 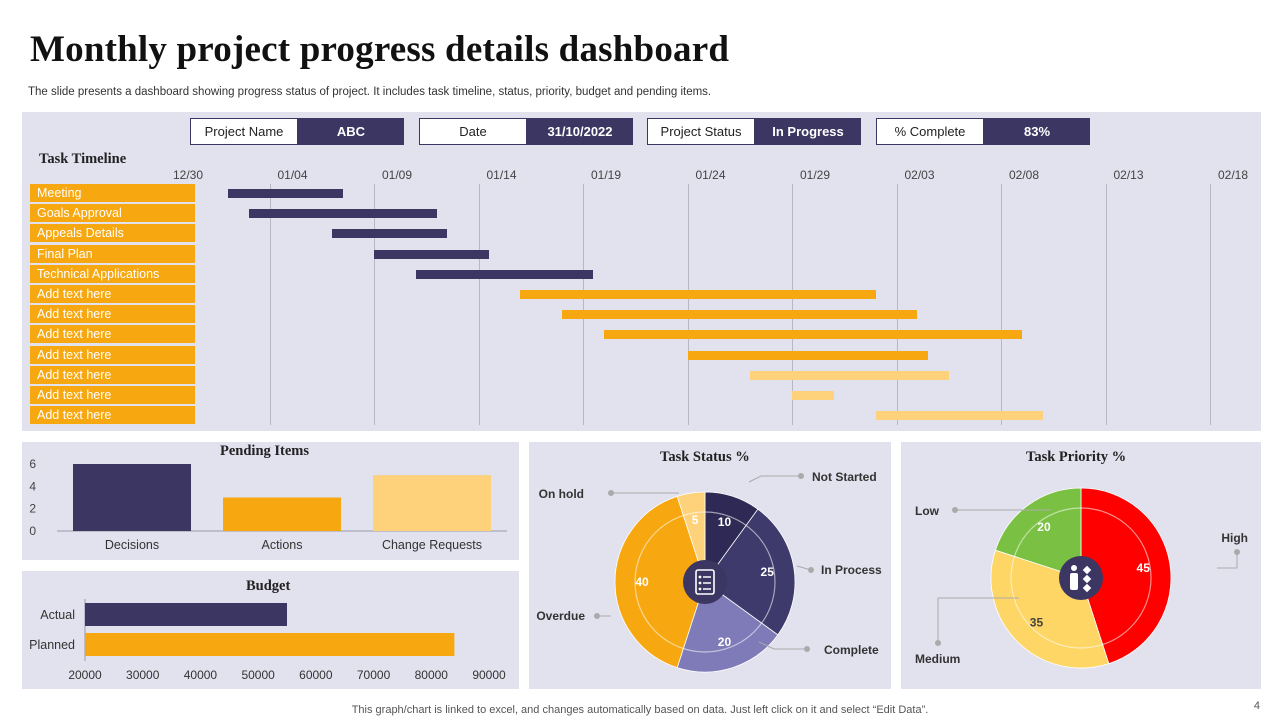 I want to click on timeline-tick-label: 01/29, so click(x=815, y=175).